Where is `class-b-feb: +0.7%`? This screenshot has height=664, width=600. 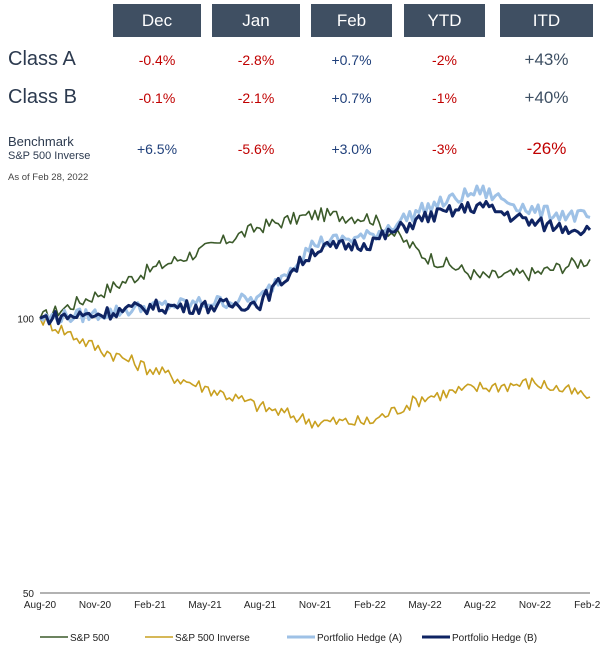 class-b-feb: +0.7% is located at coordinates (351, 98).